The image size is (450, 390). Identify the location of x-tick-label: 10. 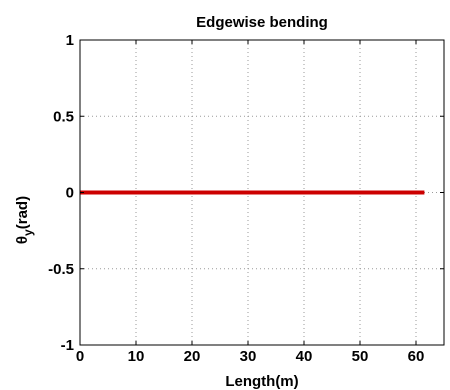
(136, 356).